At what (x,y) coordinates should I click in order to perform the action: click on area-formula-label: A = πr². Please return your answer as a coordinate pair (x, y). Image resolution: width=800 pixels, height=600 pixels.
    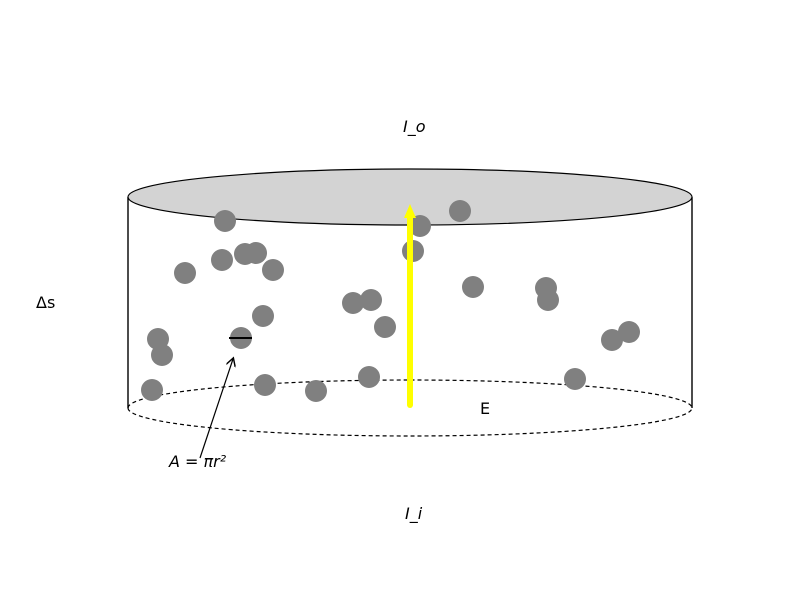
    Looking at the image, I should click on (197, 461).